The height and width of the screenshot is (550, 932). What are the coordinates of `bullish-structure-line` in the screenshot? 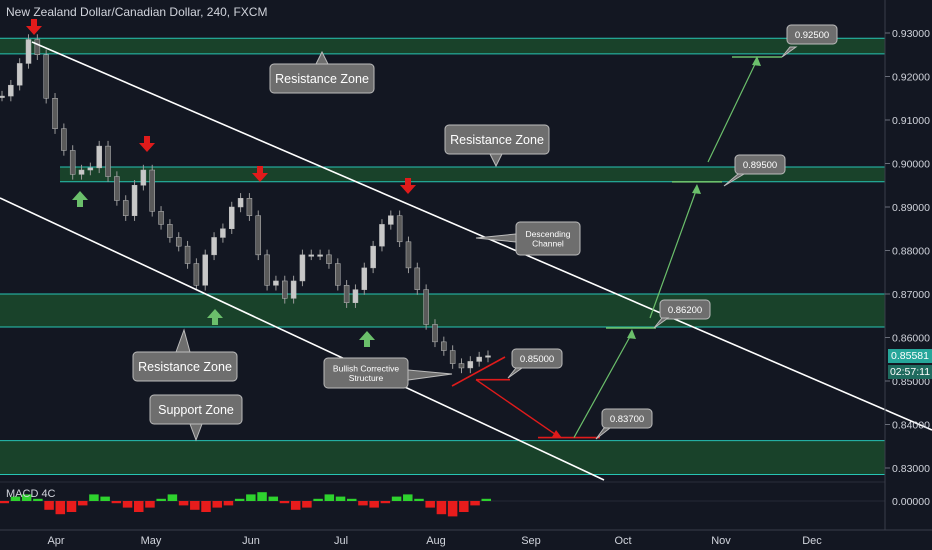 It's located at (478, 371).